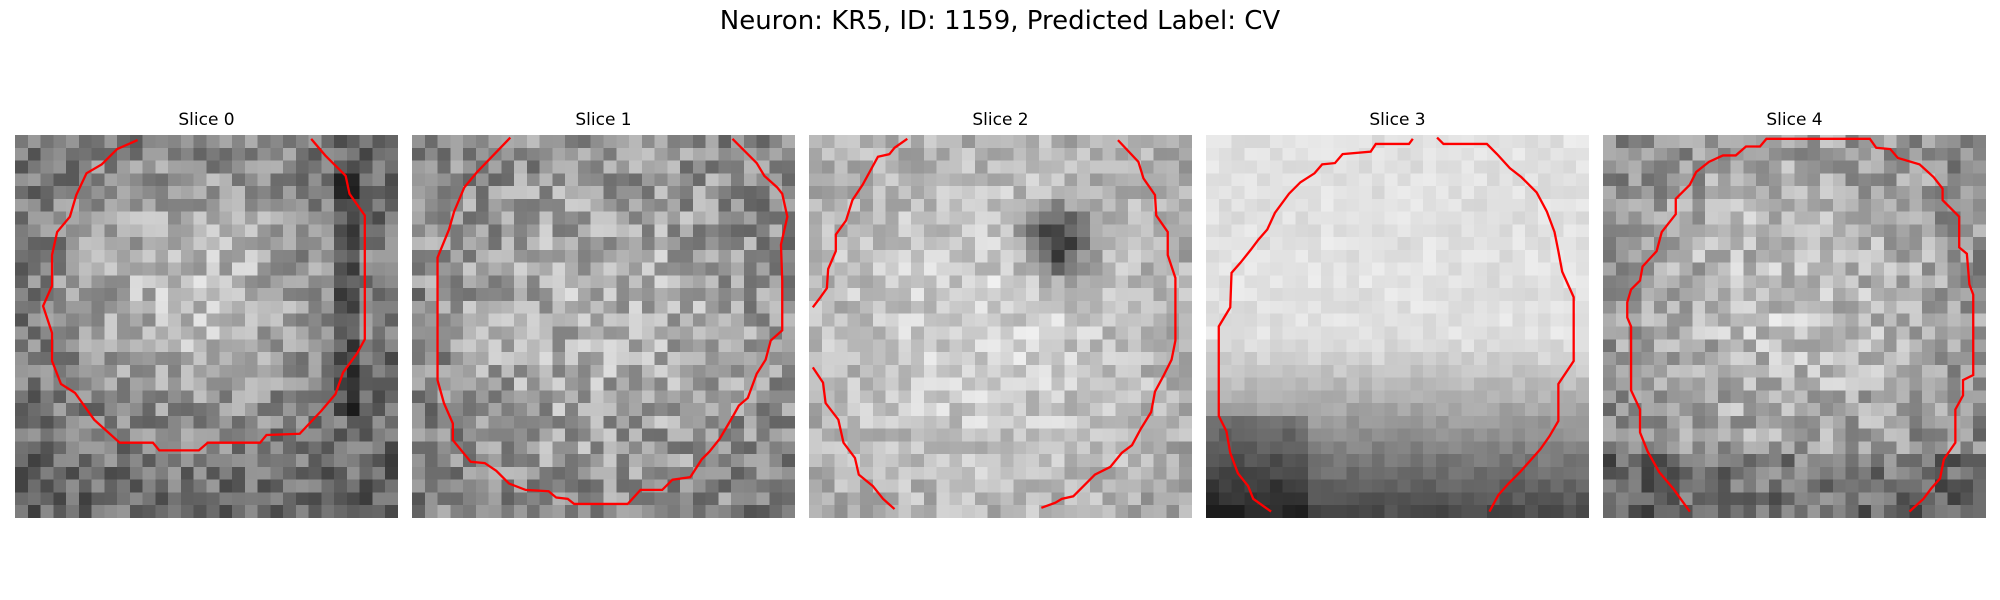 This screenshot has height=600, width=2000. I want to click on slice-title-1: Slice 1, so click(603, 120).